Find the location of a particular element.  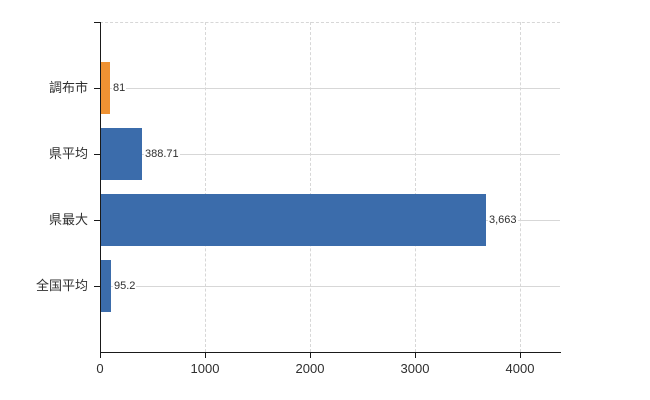

x-tick-label: 4000 is located at coordinates (520, 368).